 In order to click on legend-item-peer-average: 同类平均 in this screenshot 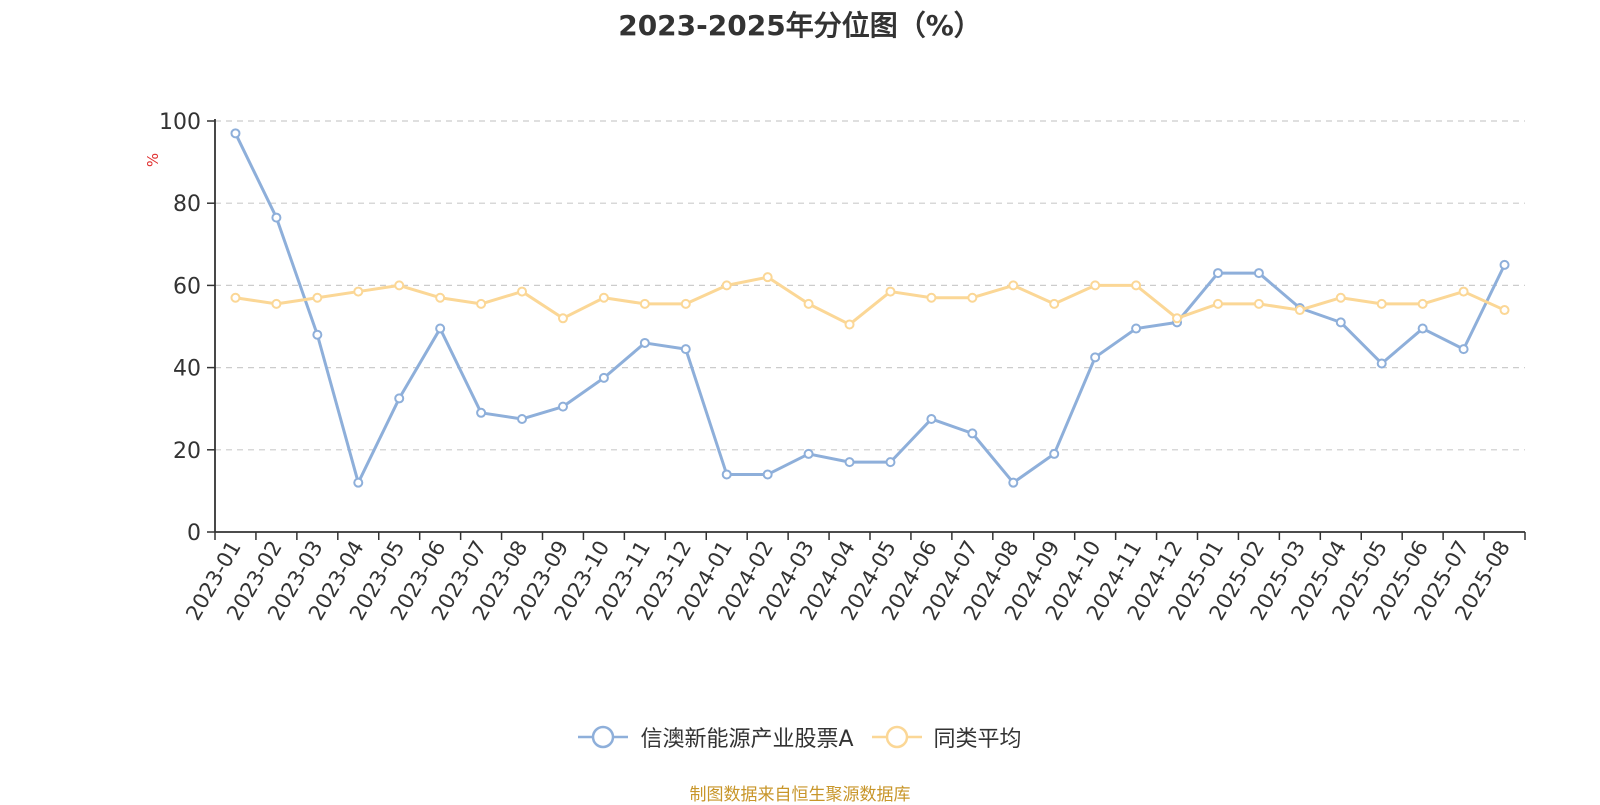, I will do `click(946, 737)`.